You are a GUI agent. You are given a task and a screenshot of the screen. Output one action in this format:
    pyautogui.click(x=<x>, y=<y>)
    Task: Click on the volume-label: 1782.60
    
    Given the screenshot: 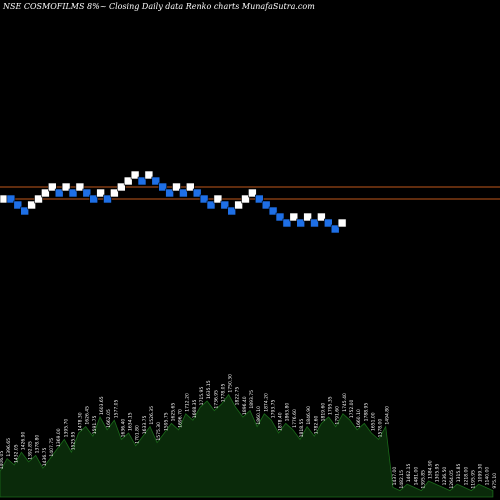 What is the action you would take?
    pyautogui.click(x=316, y=424)
    